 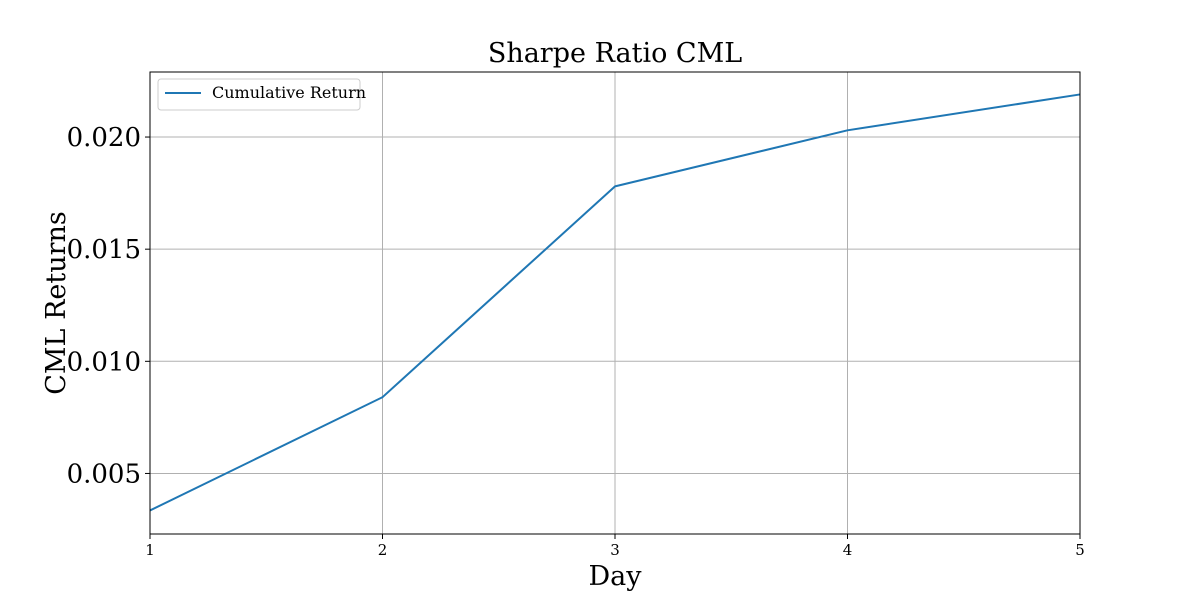 What do you see at coordinates (615, 550) in the screenshot?
I see `x-tick-label: 3` at bounding box center [615, 550].